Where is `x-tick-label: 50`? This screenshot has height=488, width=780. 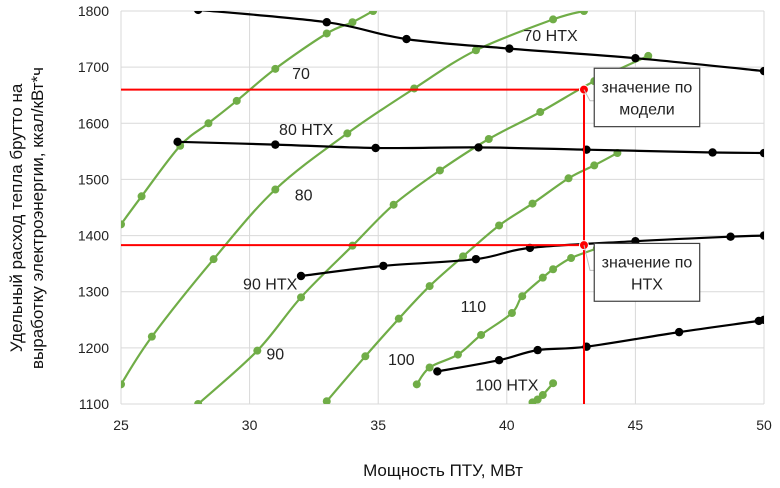 x-tick-label: 50 is located at coordinates (764, 425).